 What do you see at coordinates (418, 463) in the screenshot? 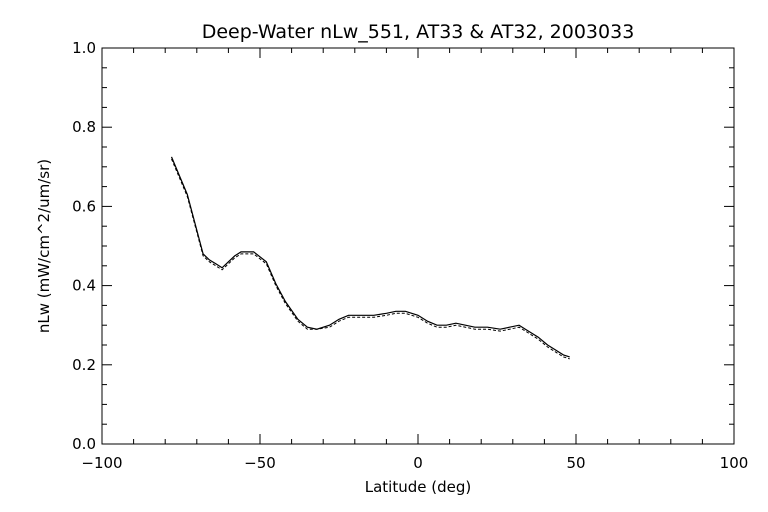
I see `x-tick-label: 0` at bounding box center [418, 463].